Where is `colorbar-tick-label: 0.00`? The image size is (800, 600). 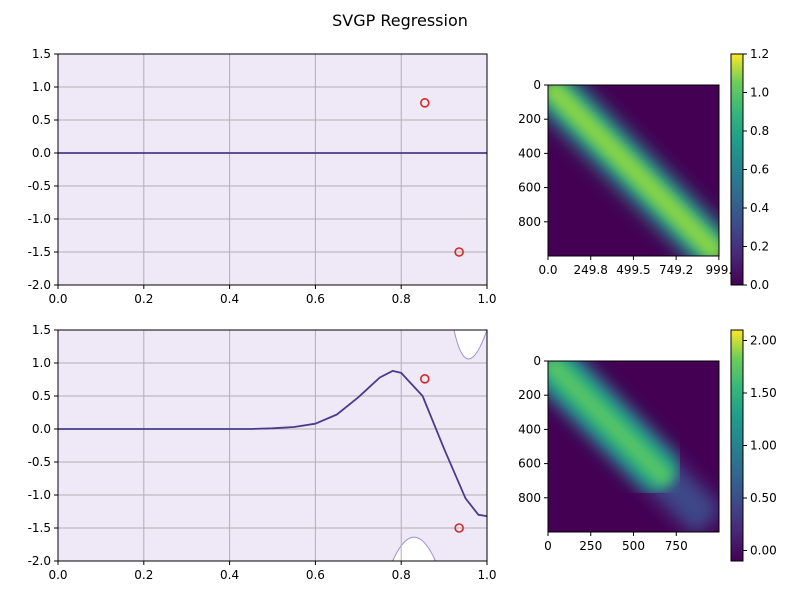
colorbar-tick-label: 0.00 is located at coordinates (763, 551).